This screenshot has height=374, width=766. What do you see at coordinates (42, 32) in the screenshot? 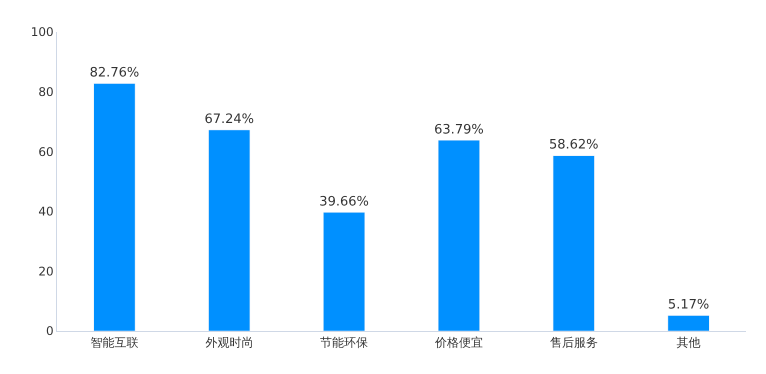
I see `y-tick-label: 100` at bounding box center [42, 32].